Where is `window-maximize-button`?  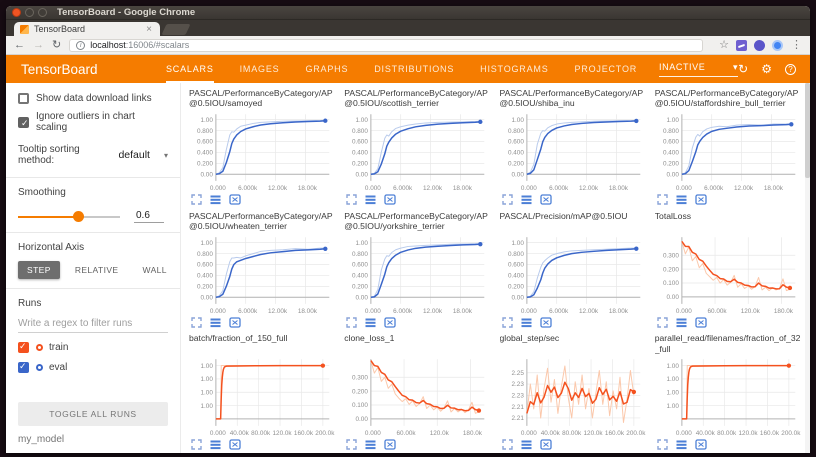
window-maximize-button is located at coordinates (42, 12).